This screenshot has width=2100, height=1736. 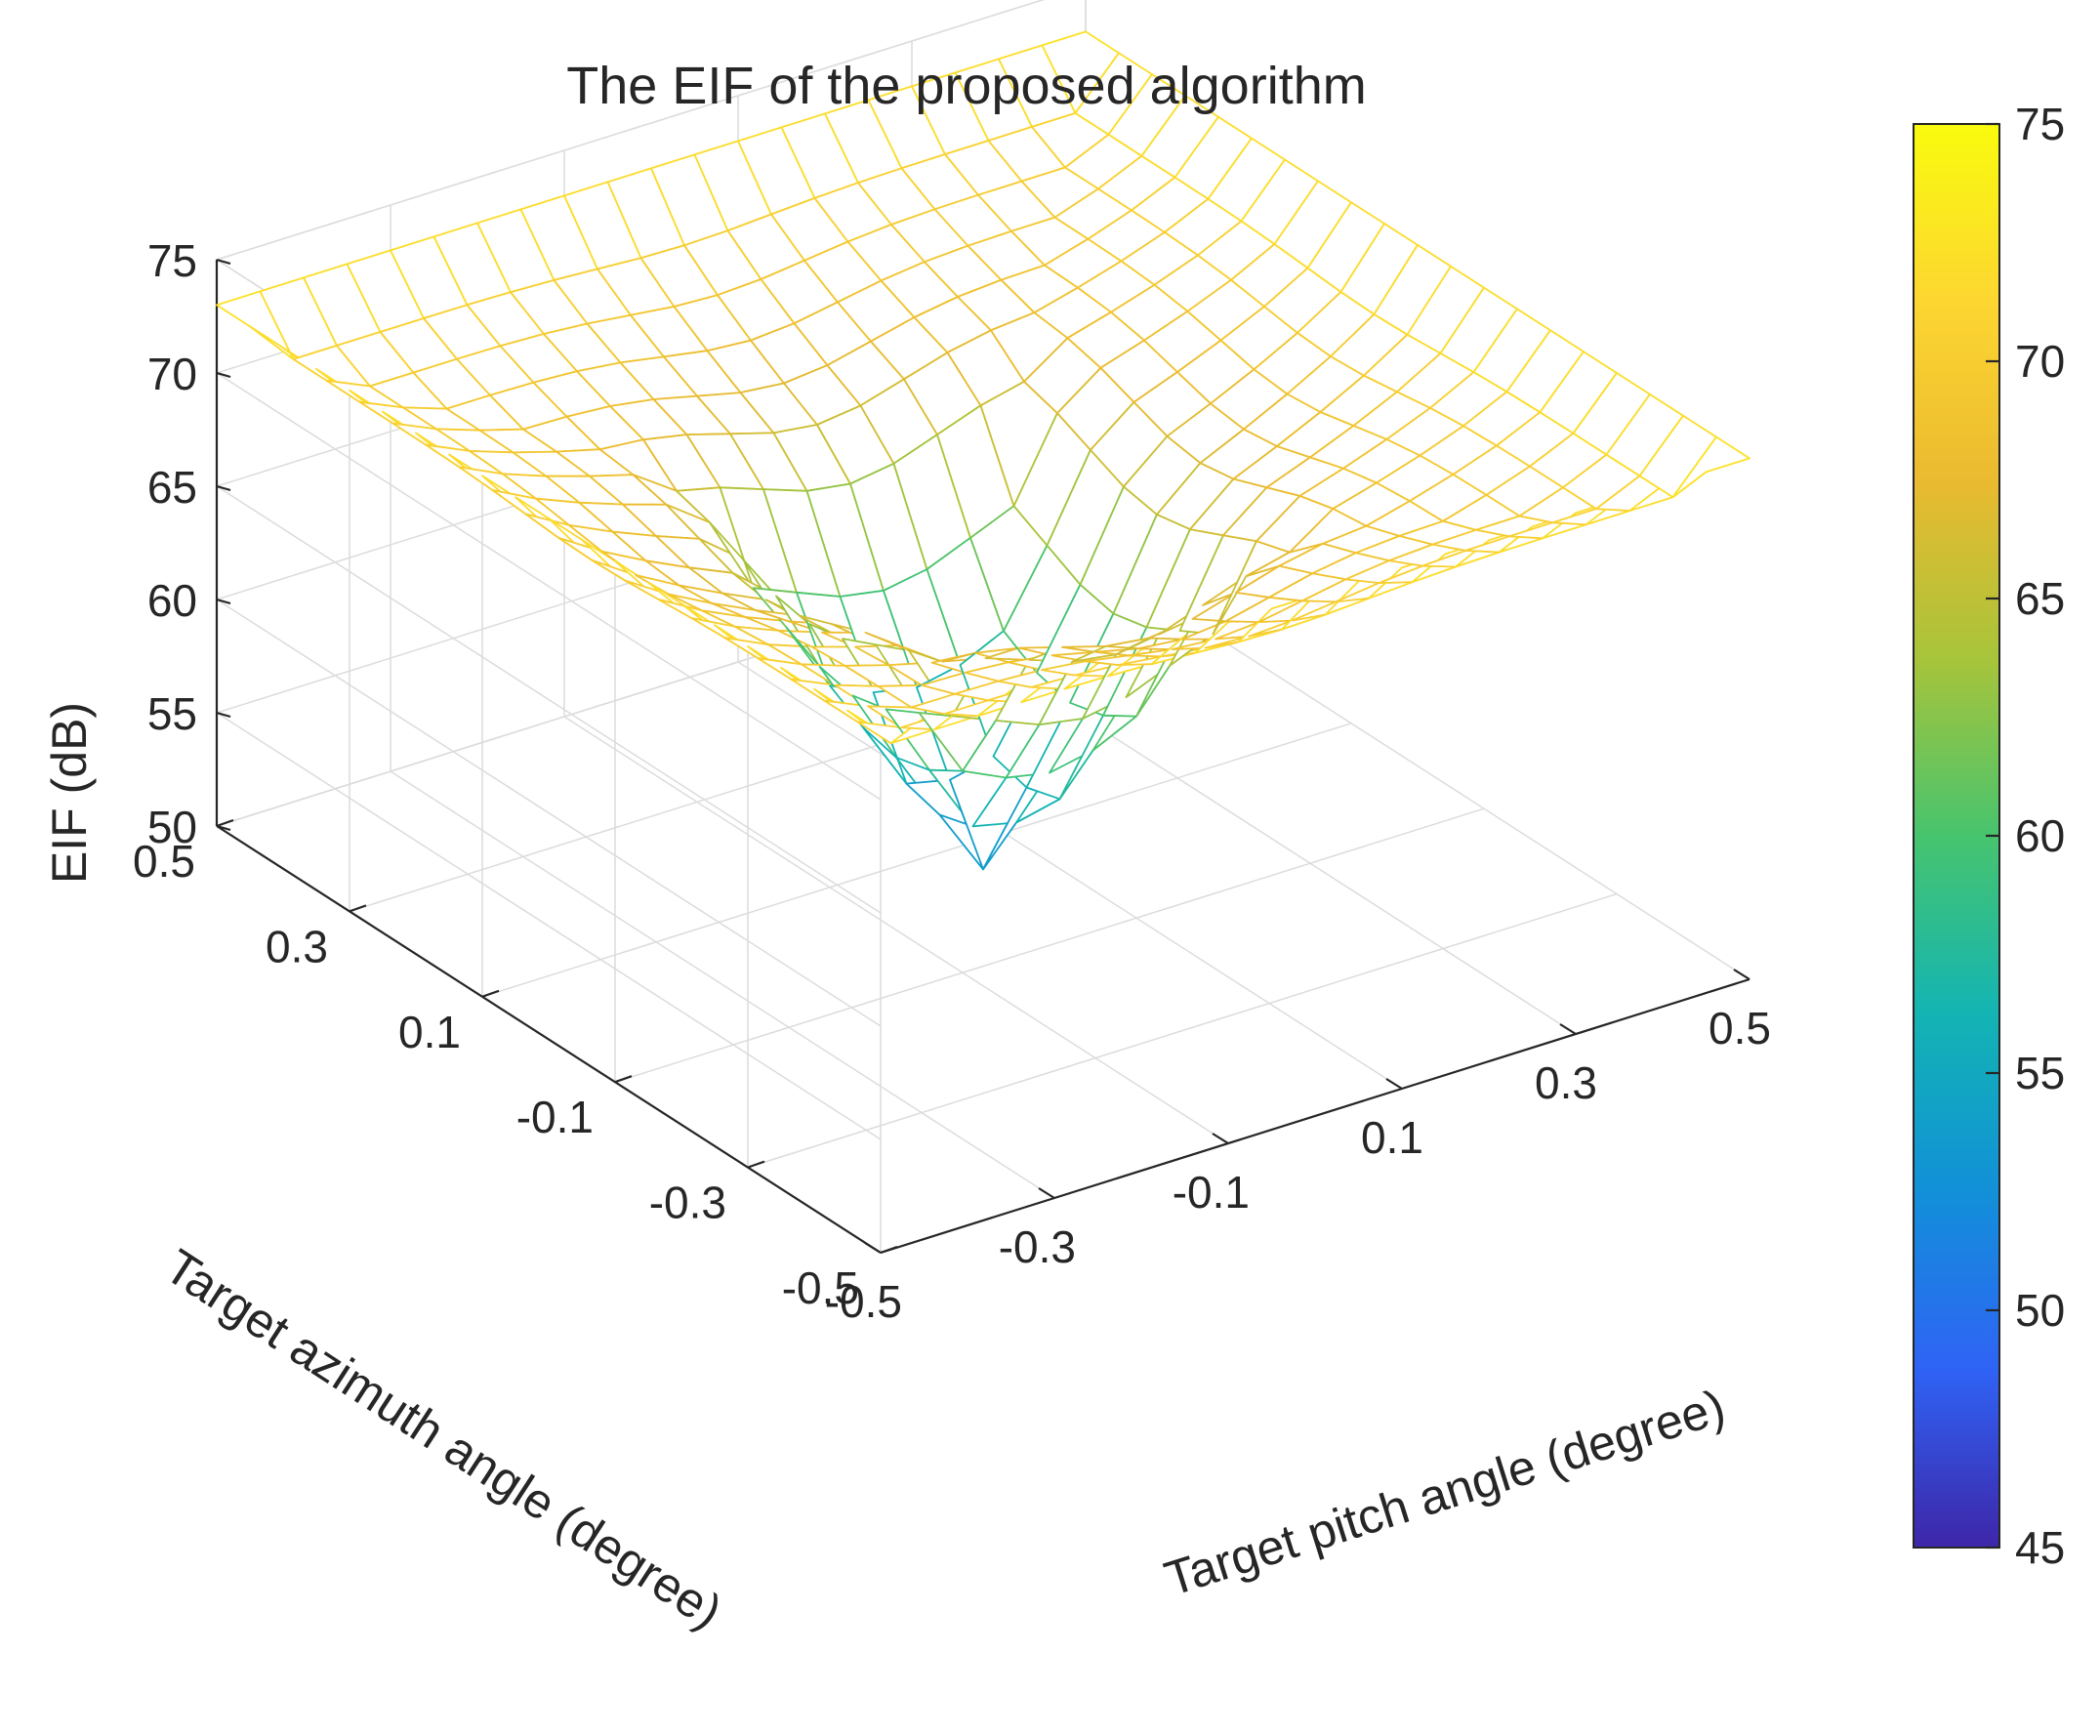 I want to click on z-tick-label: 70, so click(x=172, y=374).